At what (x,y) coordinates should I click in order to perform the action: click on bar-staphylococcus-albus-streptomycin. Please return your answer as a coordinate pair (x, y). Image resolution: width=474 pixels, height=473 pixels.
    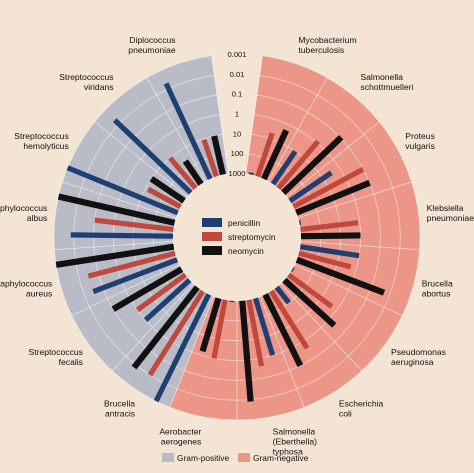
    Looking at the image, I should click on (134, 225).